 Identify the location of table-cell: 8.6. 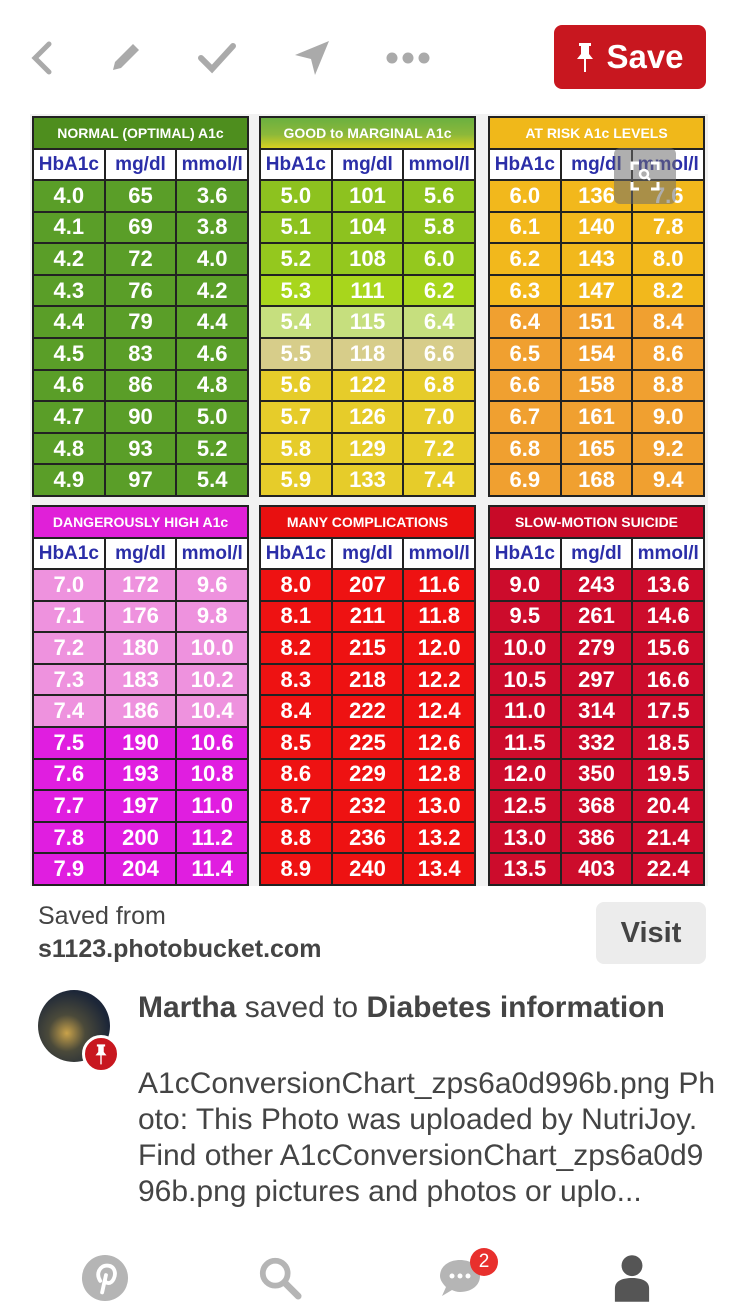
(297, 774).